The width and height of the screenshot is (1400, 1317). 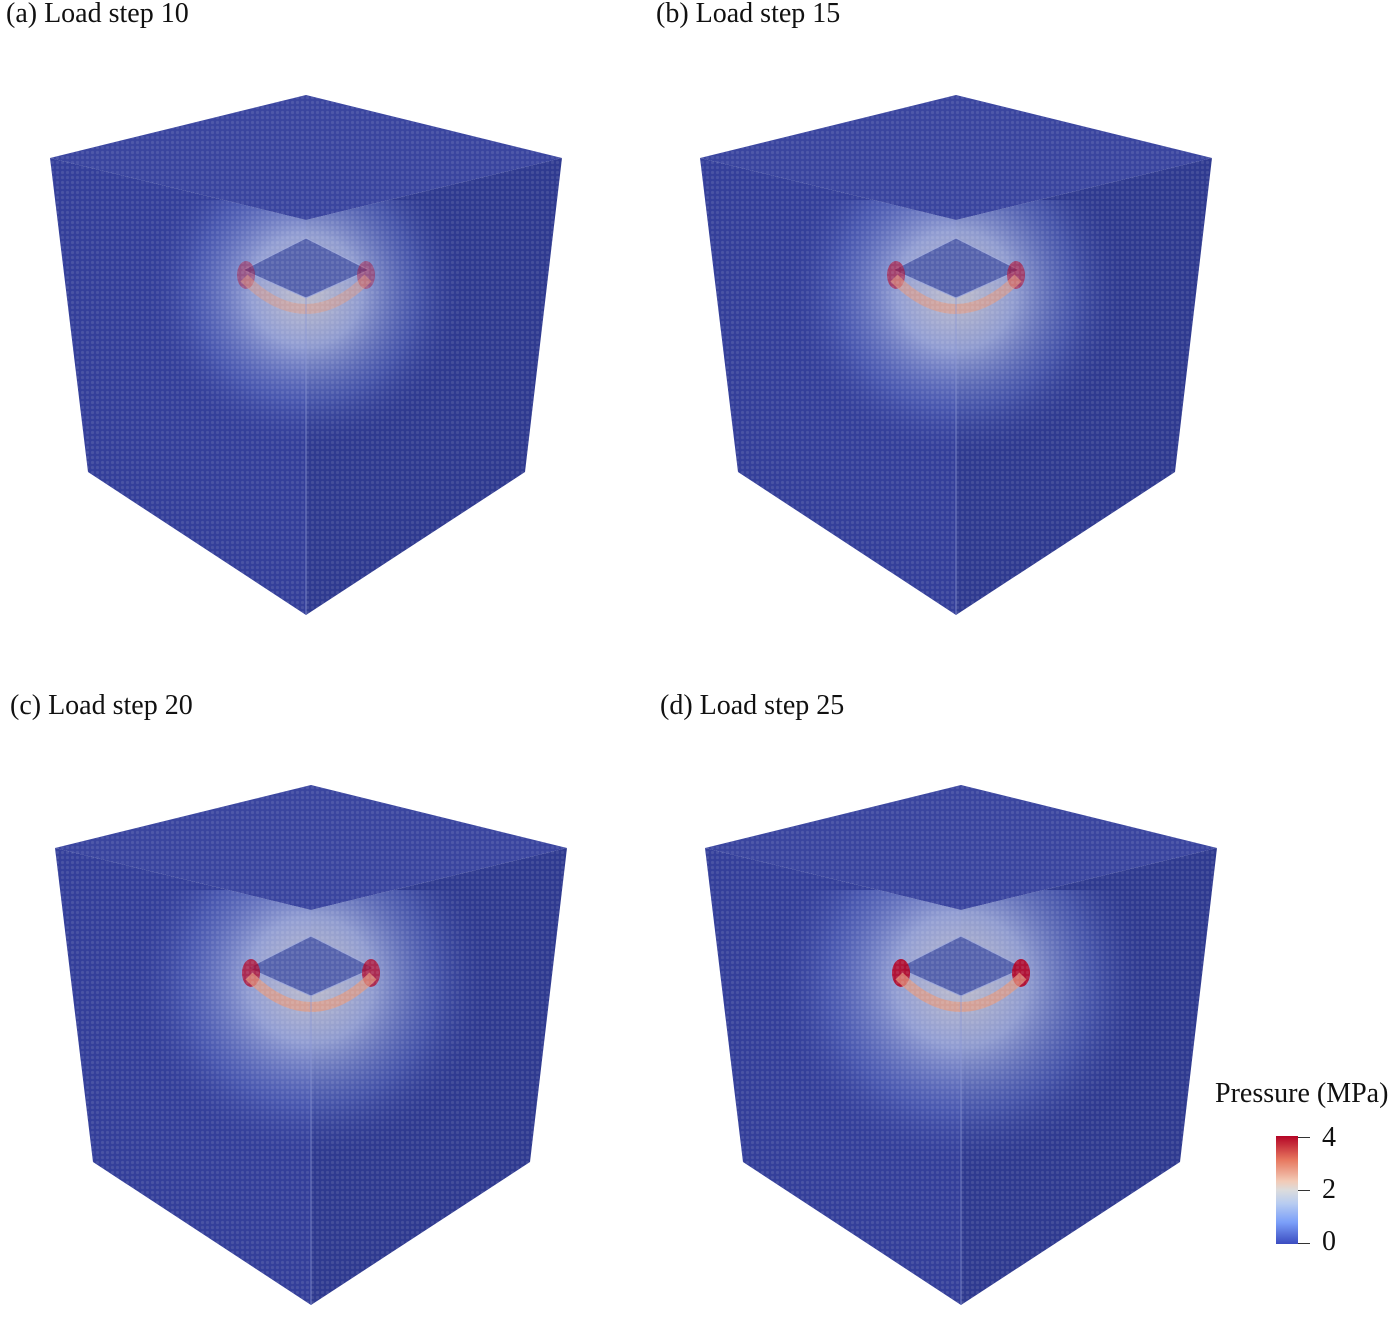 I want to click on cube-panel-c, so click(x=311, y=1045).